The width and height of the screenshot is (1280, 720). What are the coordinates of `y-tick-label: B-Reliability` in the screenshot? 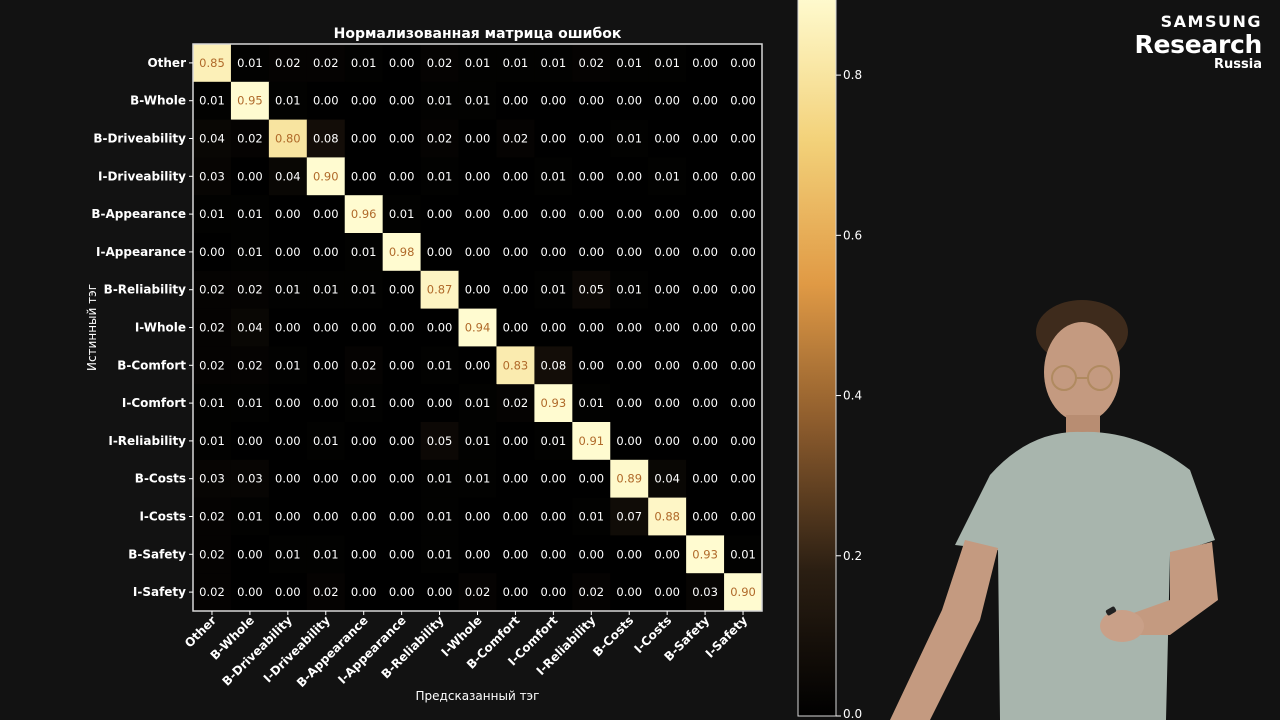 It's located at (145, 290).